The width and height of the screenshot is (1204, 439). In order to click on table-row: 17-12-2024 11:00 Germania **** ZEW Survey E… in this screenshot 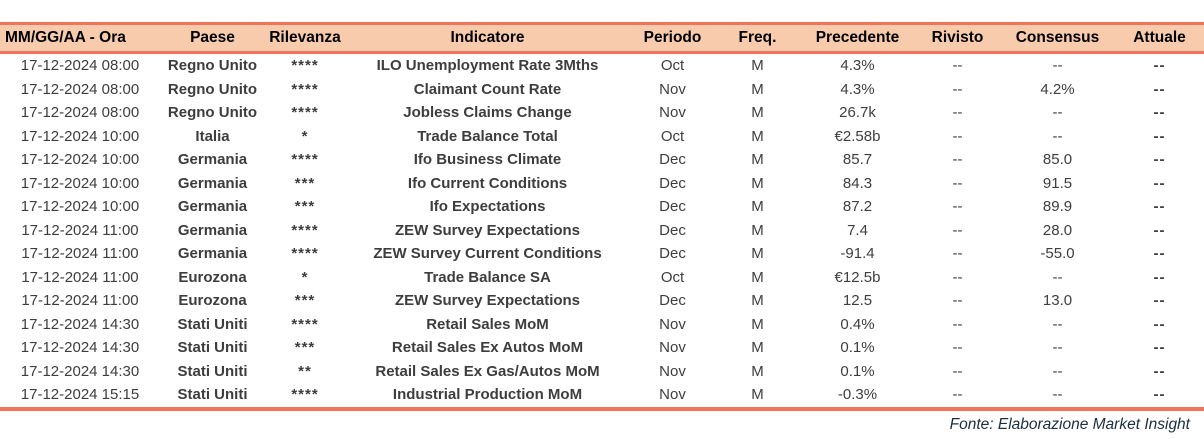, I will do `click(602, 231)`.